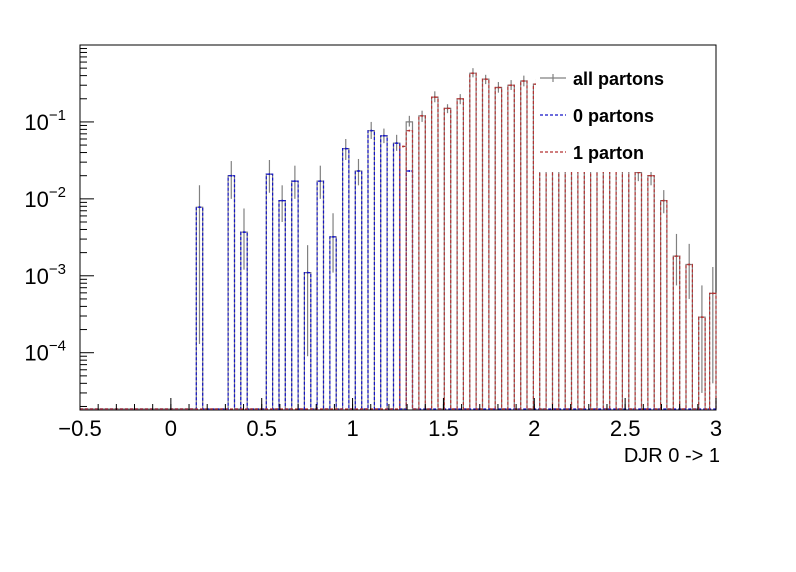 The image size is (796, 572). What do you see at coordinates (608, 153) in the screenshot?
I see `legend-label: 1 parton` at bounding box center [608, 153].